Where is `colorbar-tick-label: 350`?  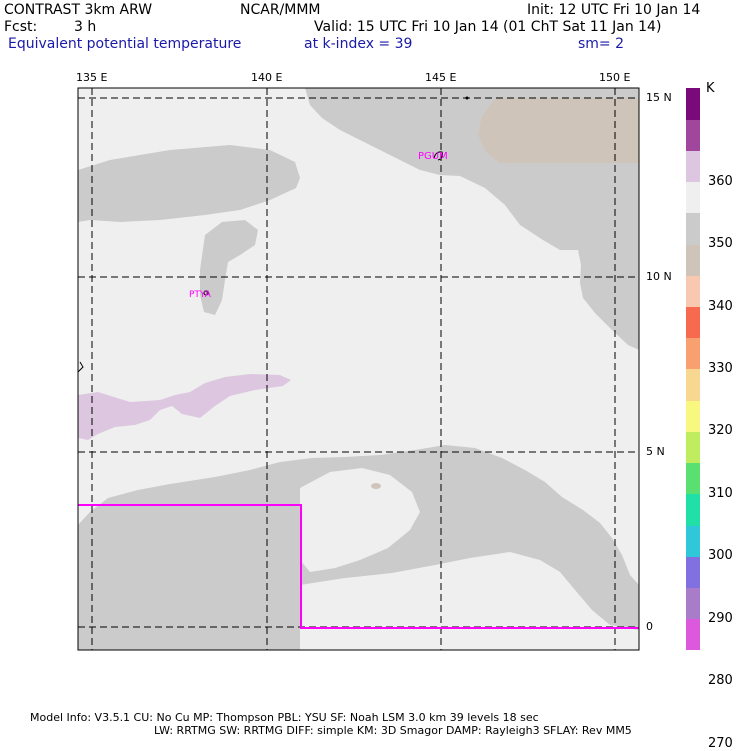
colorbar-tick-label: 350 is located at coordinates (720, 244).